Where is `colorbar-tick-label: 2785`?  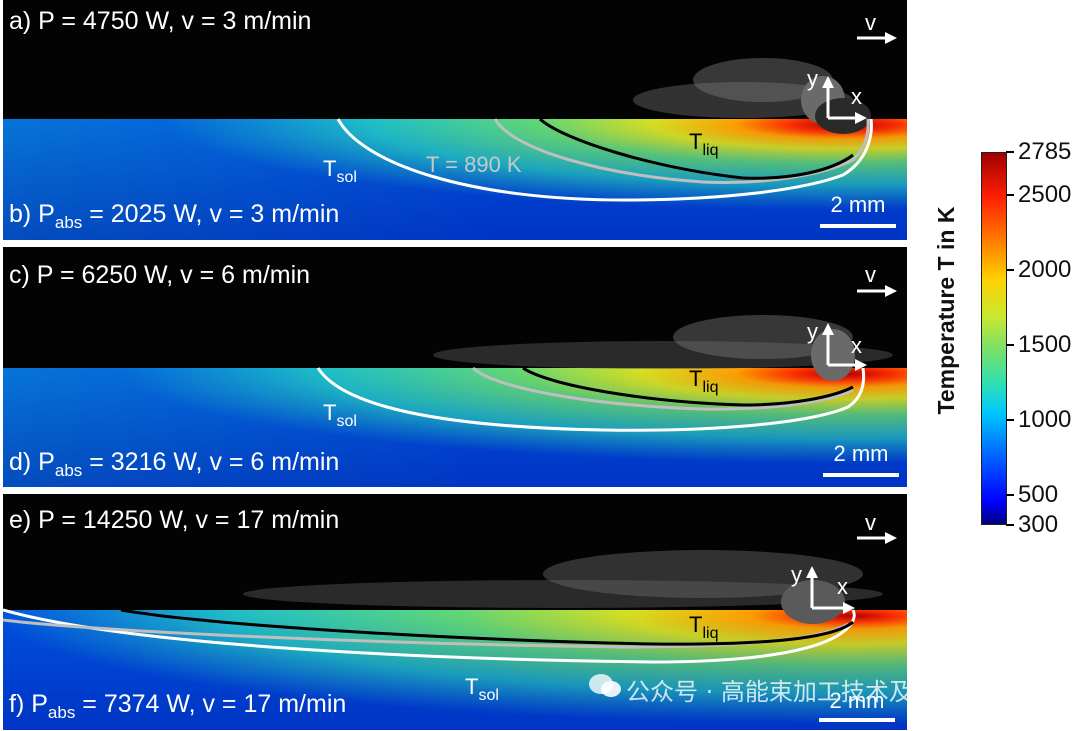
colorbar-tick-label: 2785 is located at coordinates (1045, 151).